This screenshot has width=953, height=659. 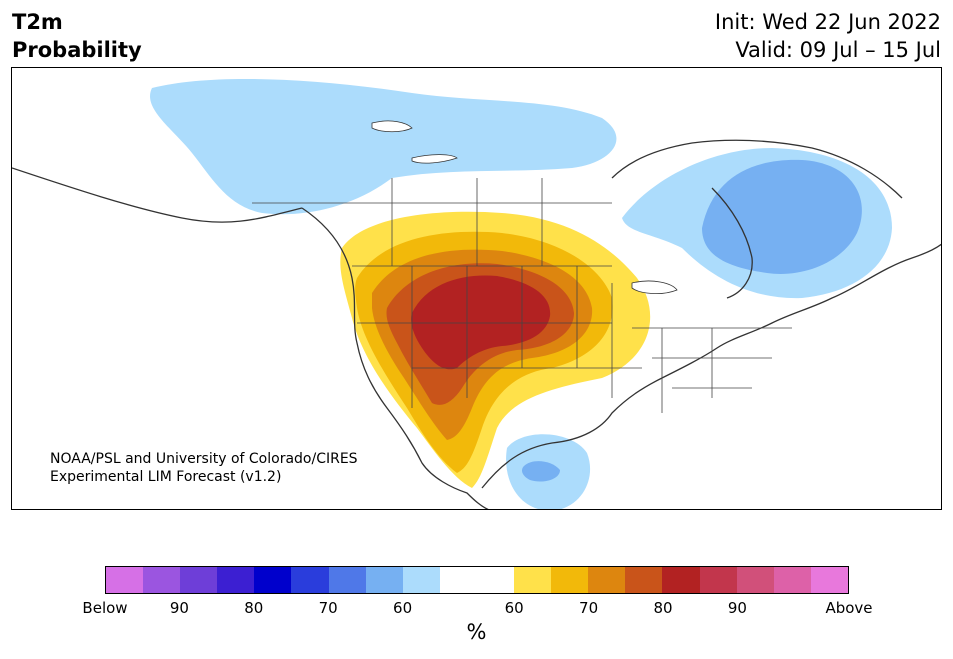 What do you see at coordinates (476, 609) in the screenshot?
I see `colorbar-tick-labels: Below 90 80 70 60 60 70 80 90 Above` at bounding box center [476, 609].